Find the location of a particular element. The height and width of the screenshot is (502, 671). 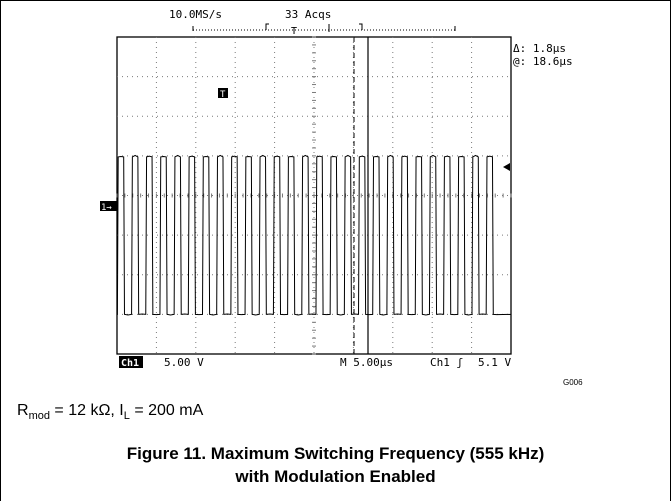

test-conditions: Rmod = 12 kΩ, IL = 200 mA is located at coordinates (110, 412).